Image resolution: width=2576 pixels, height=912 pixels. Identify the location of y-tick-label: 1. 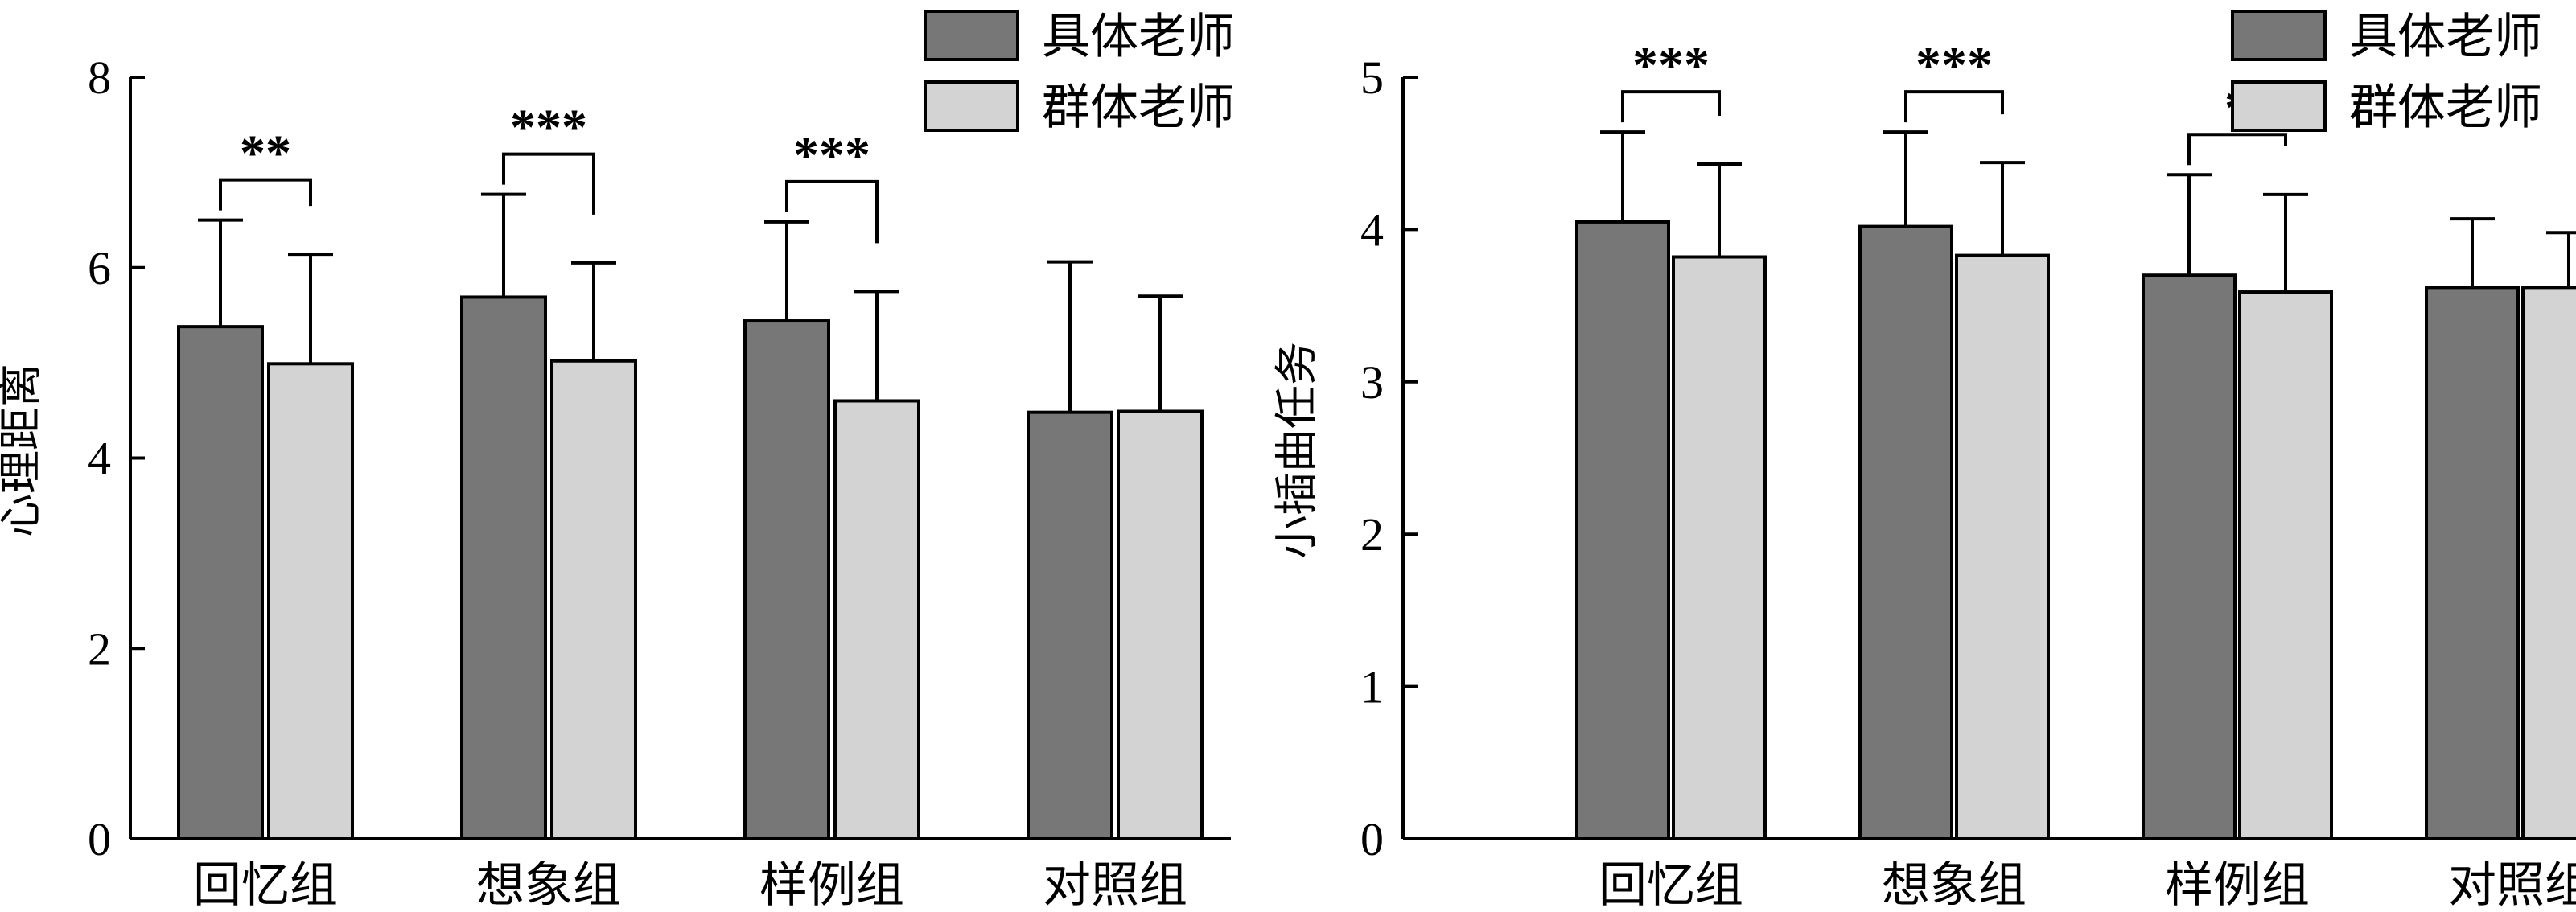
(1372, 687).